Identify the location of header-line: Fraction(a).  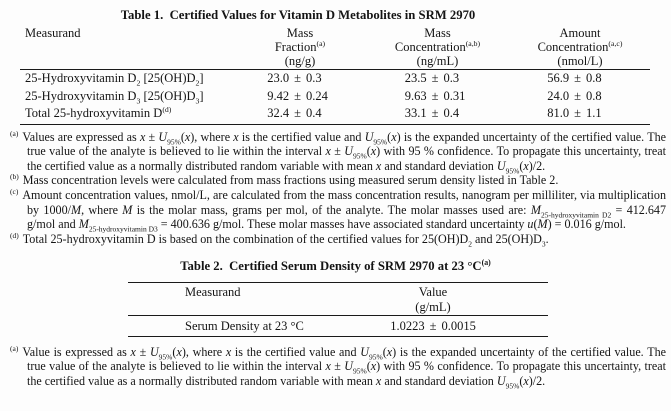
(300, 46).